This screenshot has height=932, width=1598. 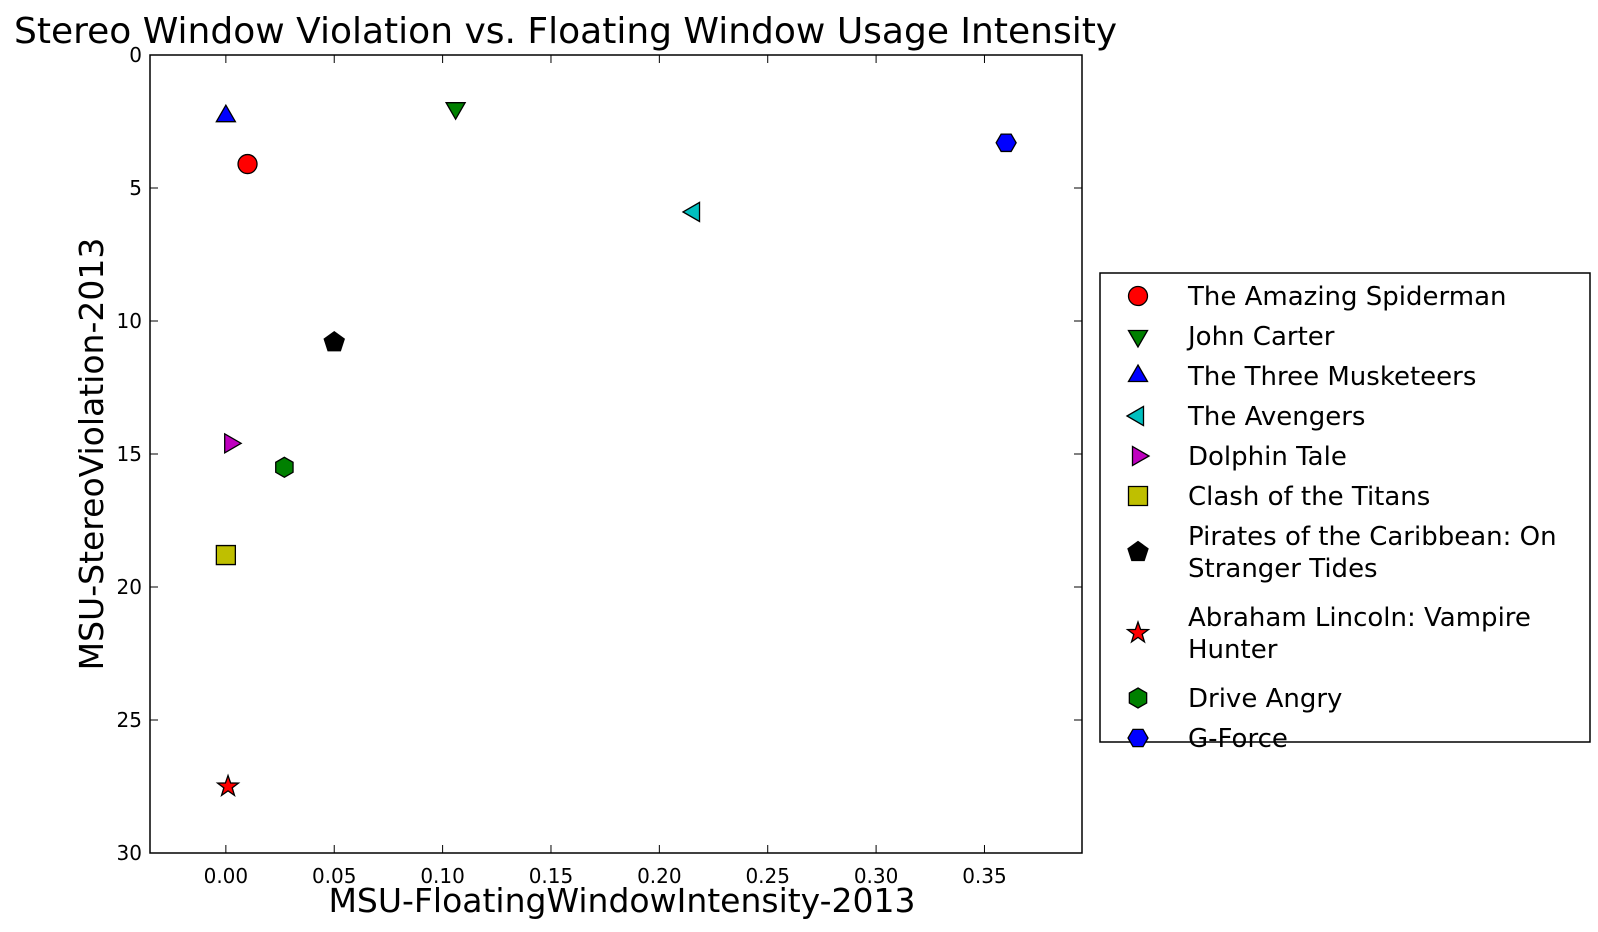 What do you see at coordinates (226, 876) in the screenshot?
I see `x-tick-label: 0.00` at bounding box center [226, 876].